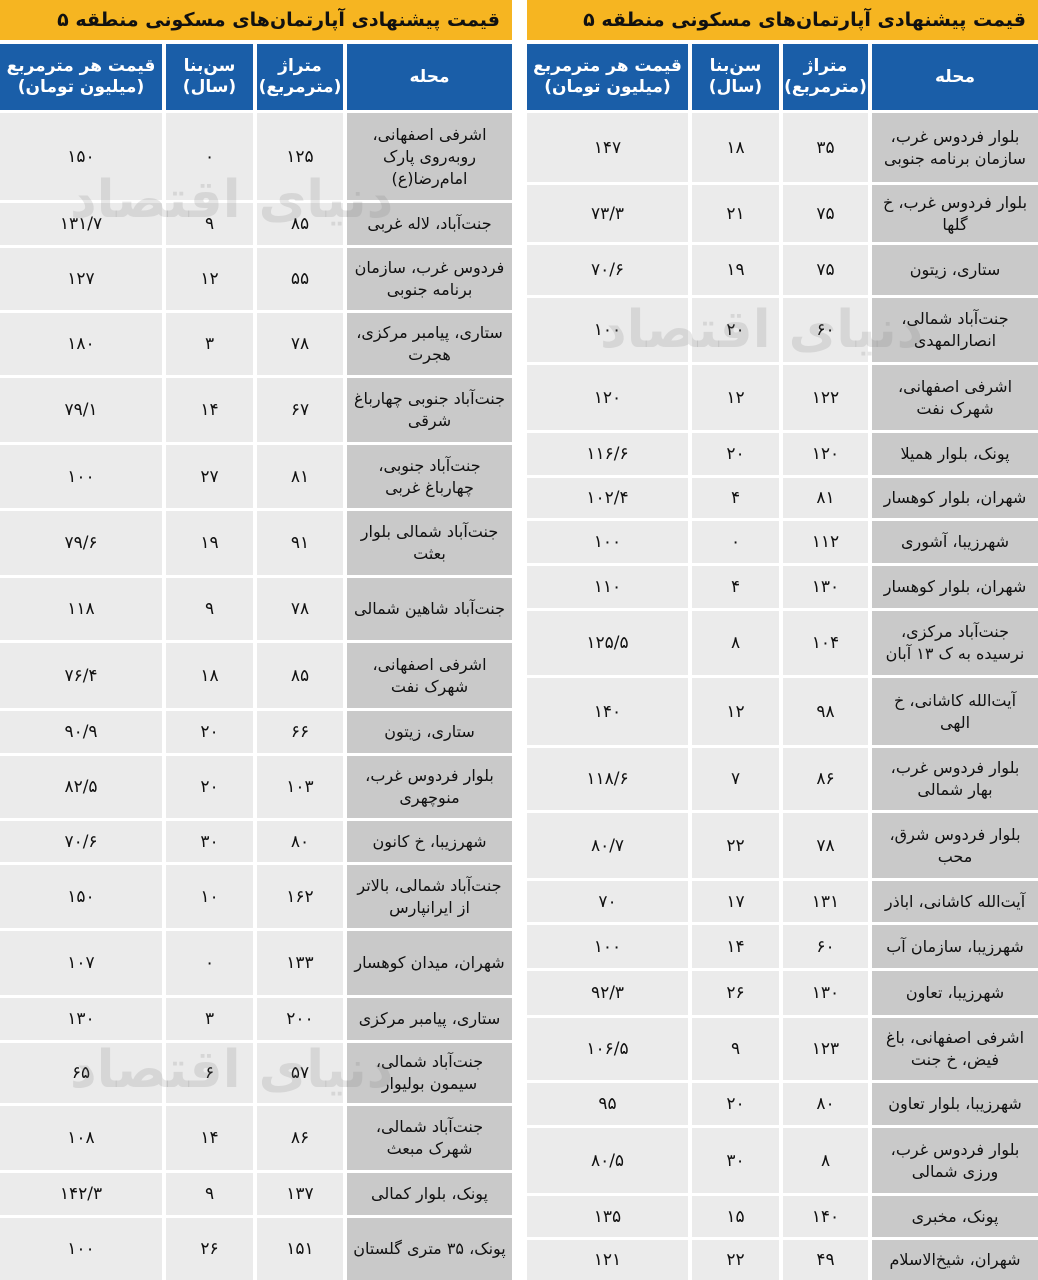 This screenshot has height=1280, width=1038. What do you see at coordinates (955, 993) in the screenshot?
I see `cell-neighborhood: شهرزیبا، تعاون` at bounding box center [955, 993].